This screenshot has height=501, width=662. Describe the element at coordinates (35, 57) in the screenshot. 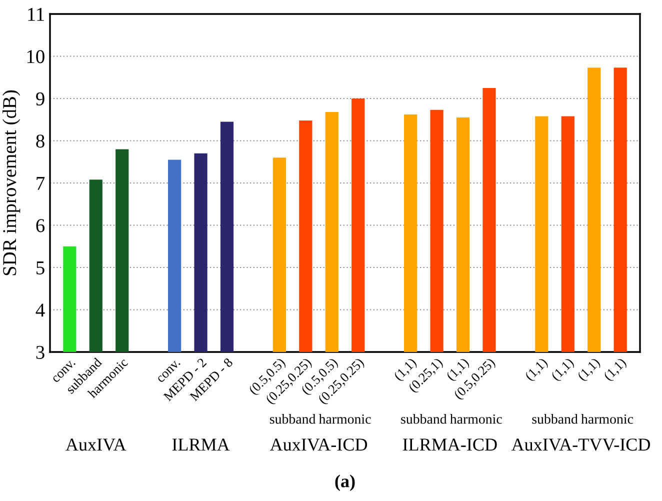

I see `y-tick-label: 10` at that location.